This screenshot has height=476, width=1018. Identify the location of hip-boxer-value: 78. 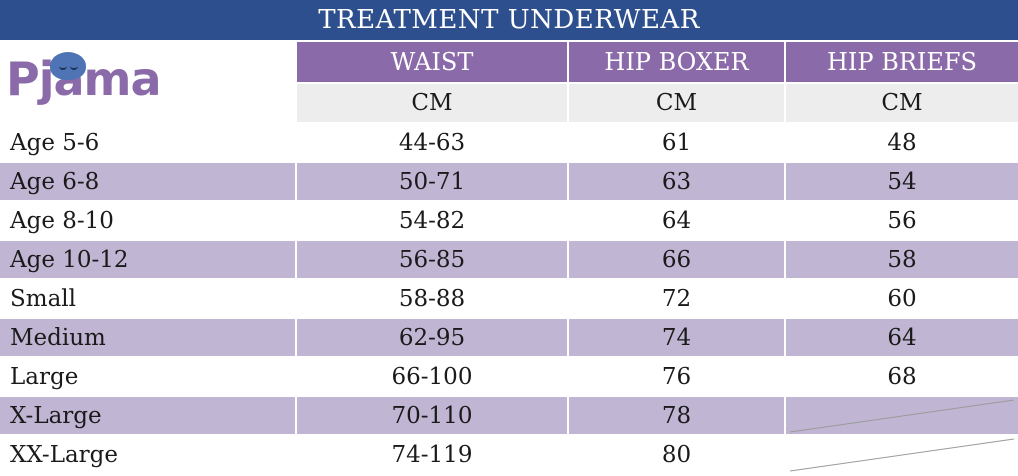
(676, 415).